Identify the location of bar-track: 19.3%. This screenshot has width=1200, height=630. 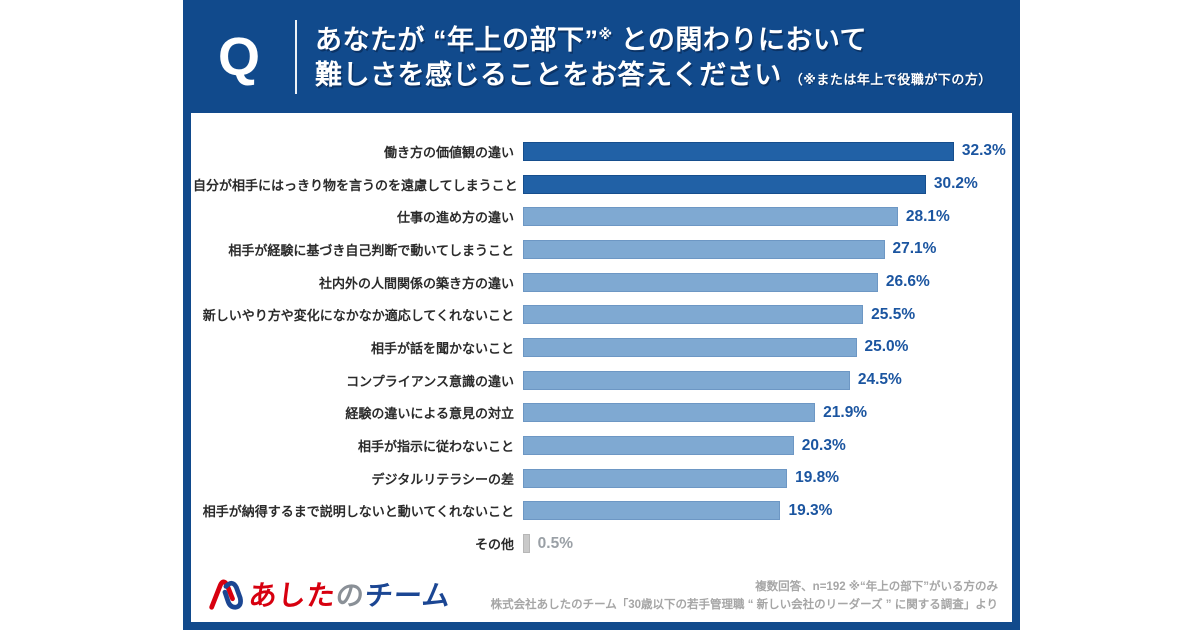
(760, 511).